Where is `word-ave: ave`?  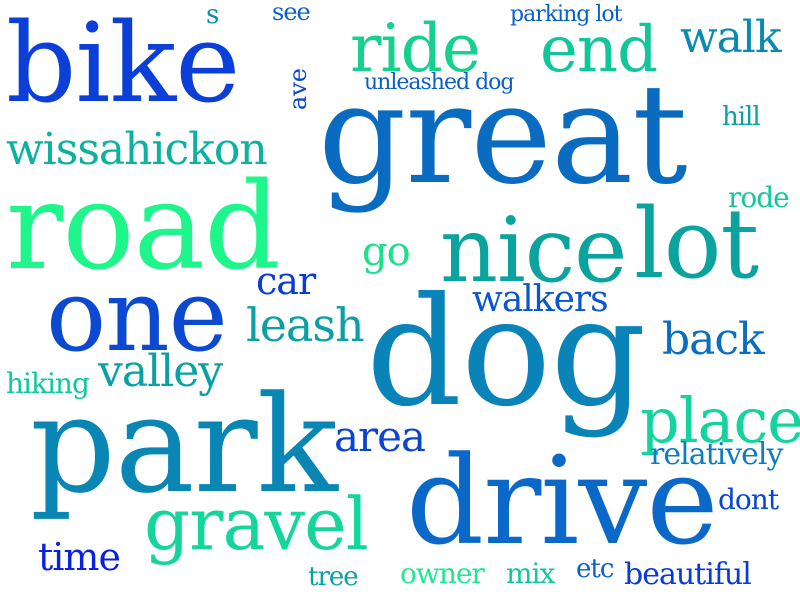
word-ave: ave is located at coordinates (298, 89).